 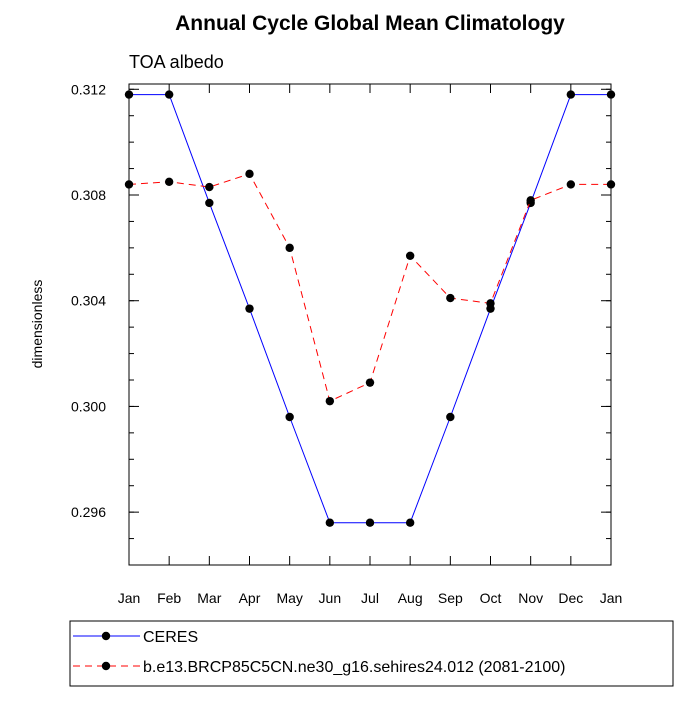 What do you see at coordinates (88, 406) in the screenshot?
I see `y-tick-label: 0.300` at bounding box center [88, 406].